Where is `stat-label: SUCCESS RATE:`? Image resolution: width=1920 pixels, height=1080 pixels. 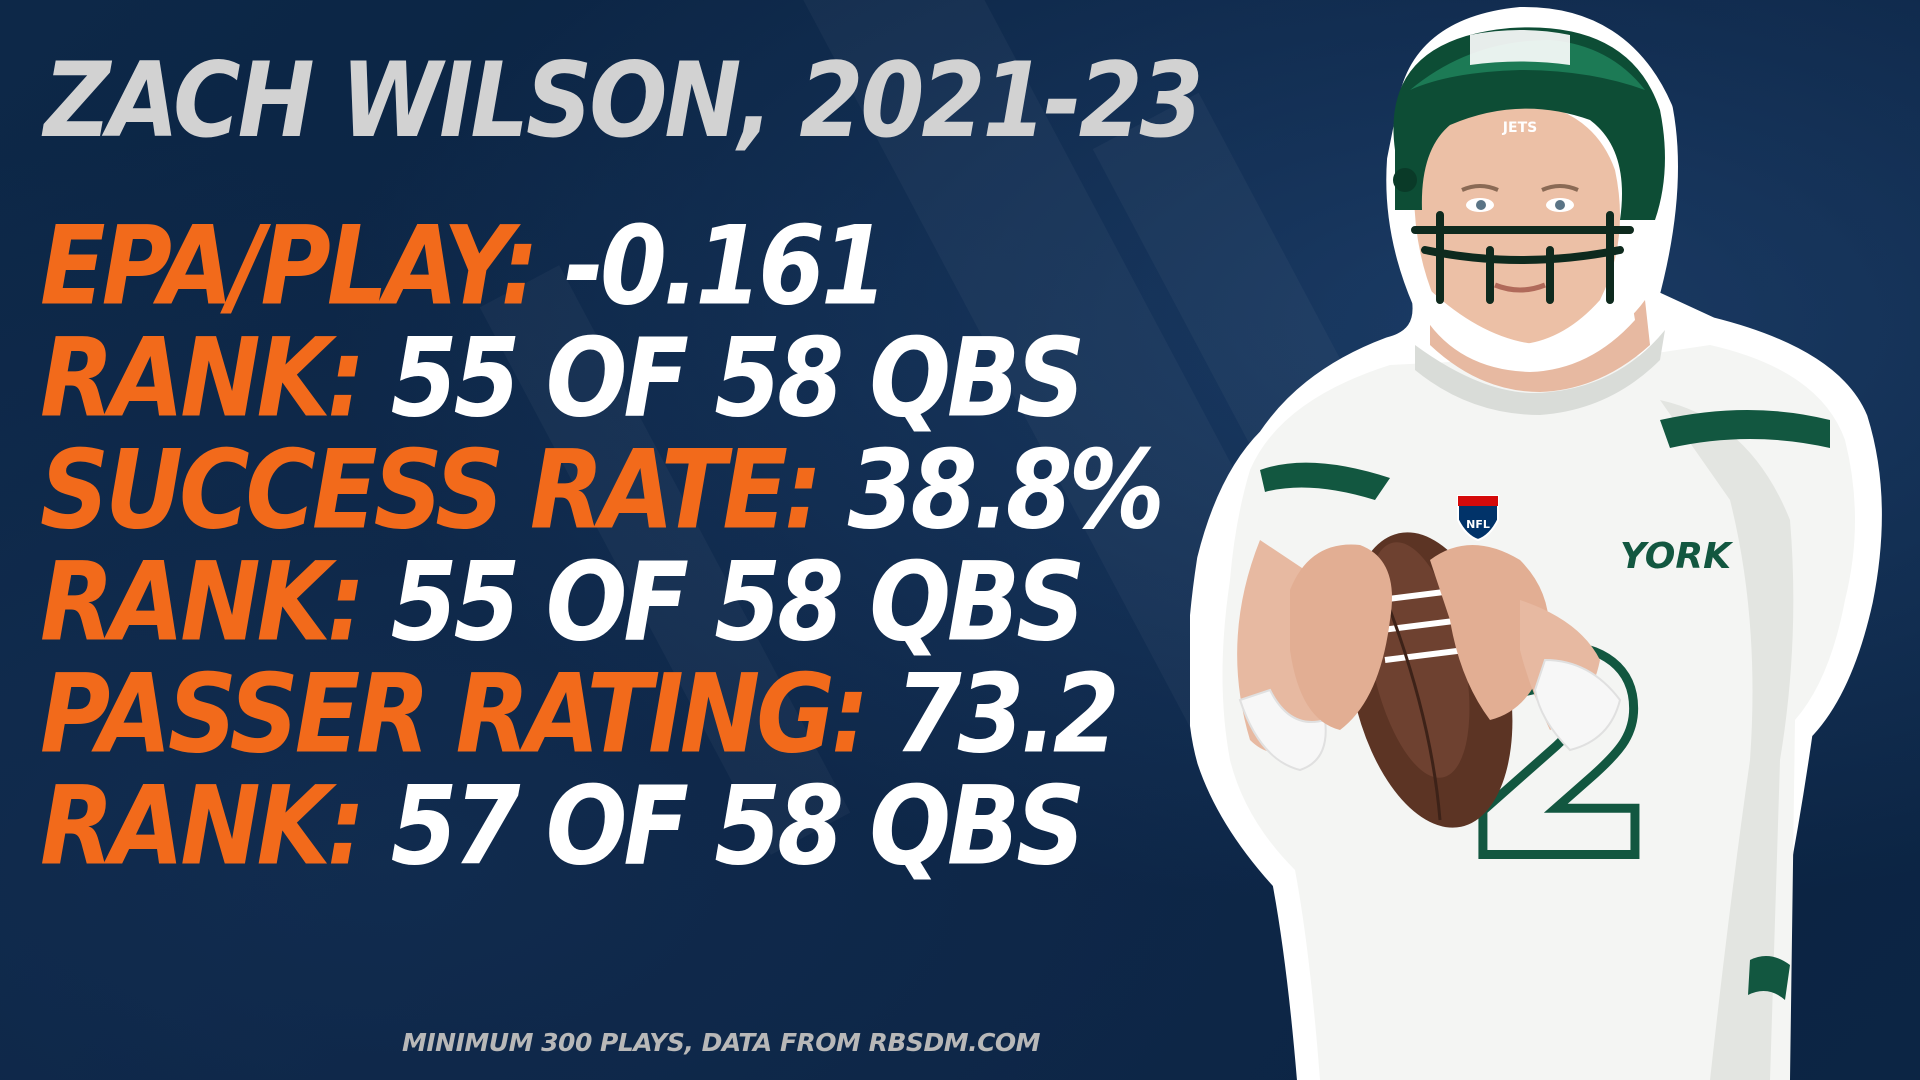 stat-label: SUCCESS RATE: is located at coordinates (431, 490).